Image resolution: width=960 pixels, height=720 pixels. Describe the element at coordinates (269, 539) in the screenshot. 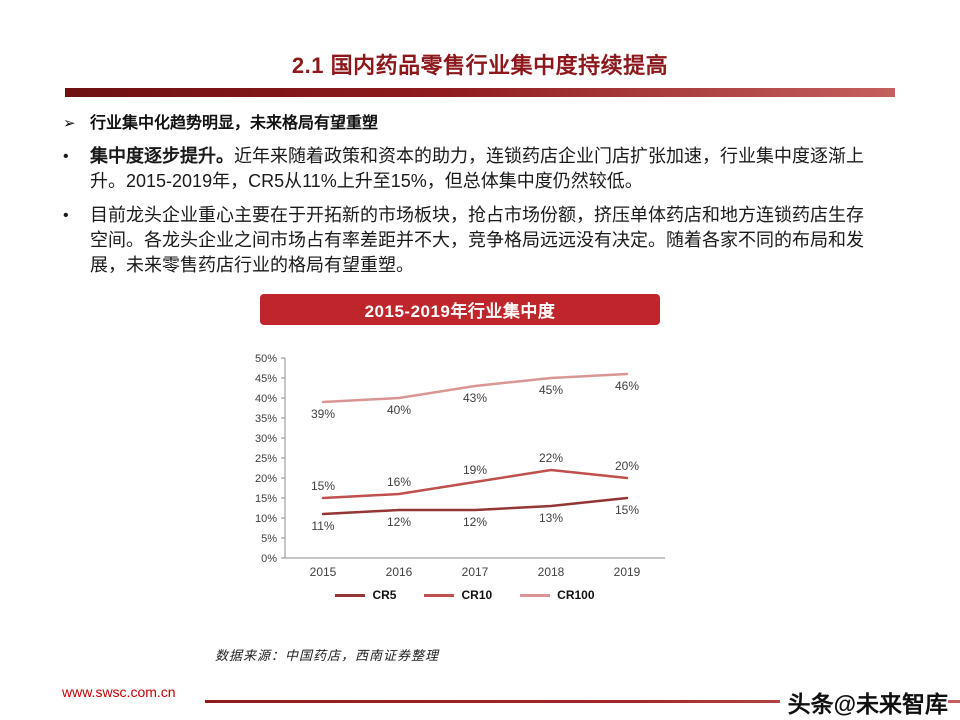

I see `svg-text: 5%` at that location.